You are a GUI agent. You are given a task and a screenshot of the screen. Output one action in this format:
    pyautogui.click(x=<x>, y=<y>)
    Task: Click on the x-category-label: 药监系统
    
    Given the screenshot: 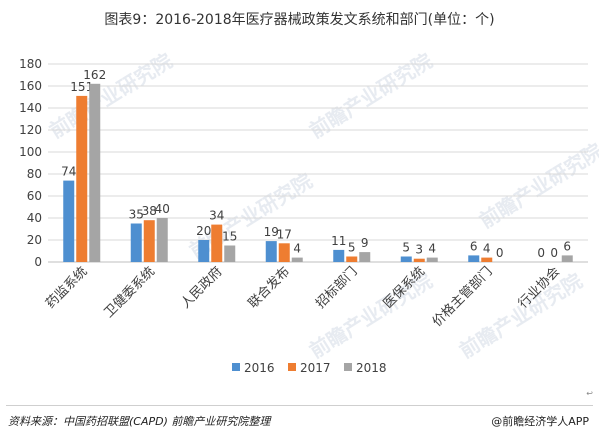 What is the action you would take?
    pyautogui.click(x=66, y=287)
    